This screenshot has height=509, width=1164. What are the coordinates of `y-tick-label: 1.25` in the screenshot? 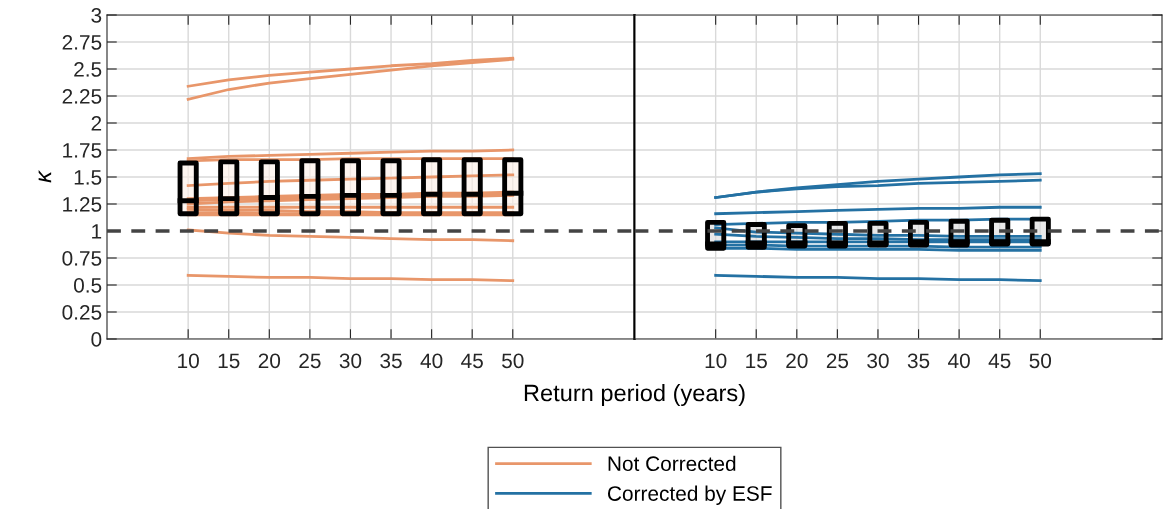 It's located at (82, 204).